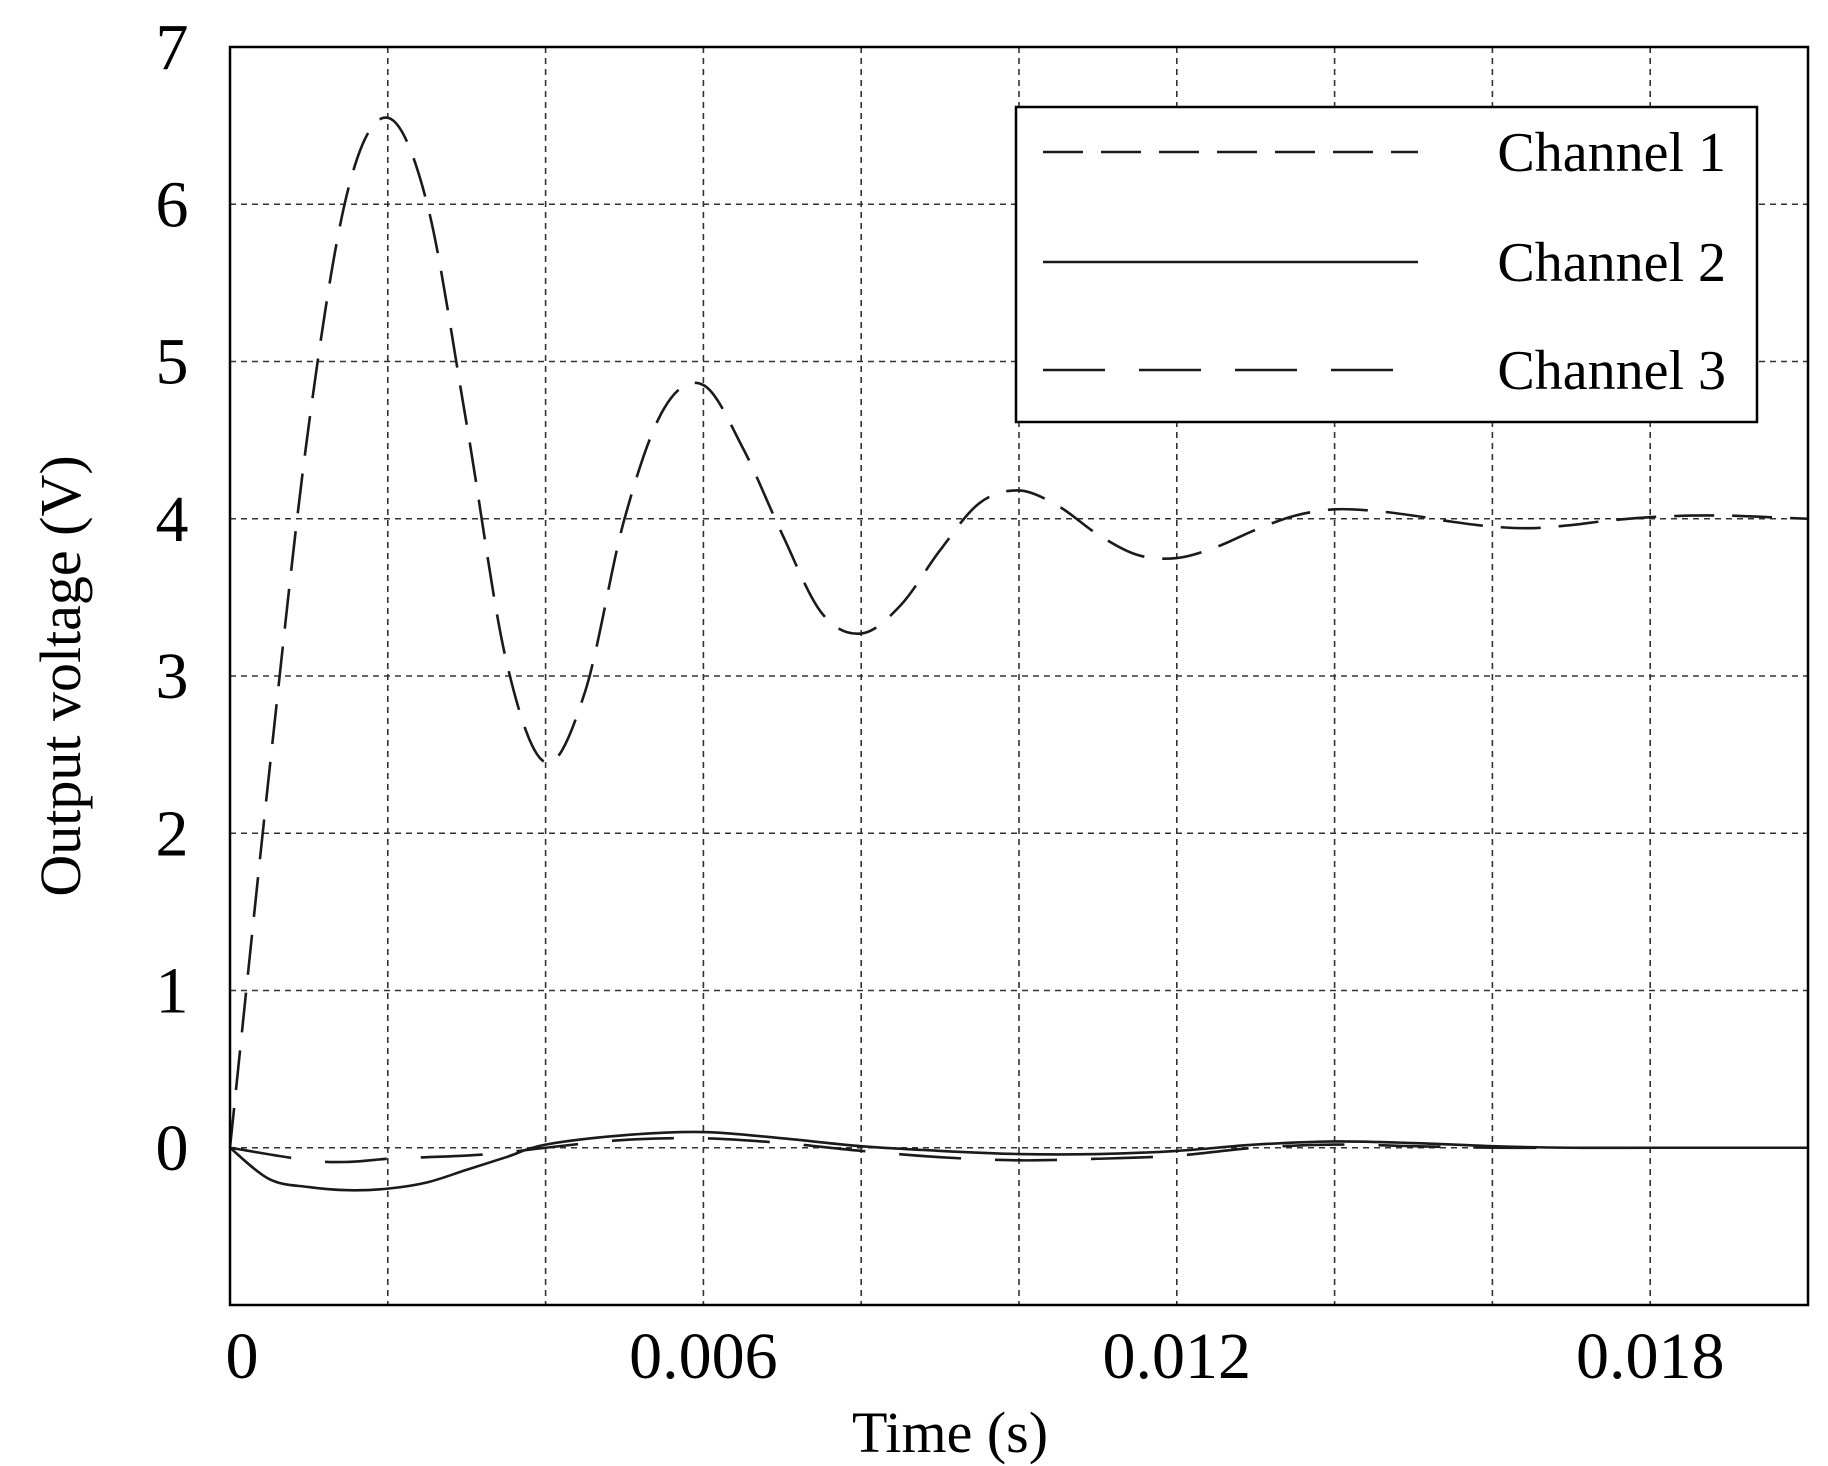  What do you see at coordinates (1611, 371) in the screenshot?
I see `legend-label-channel-3: Channel 3` at bounding box center [1611, 371].